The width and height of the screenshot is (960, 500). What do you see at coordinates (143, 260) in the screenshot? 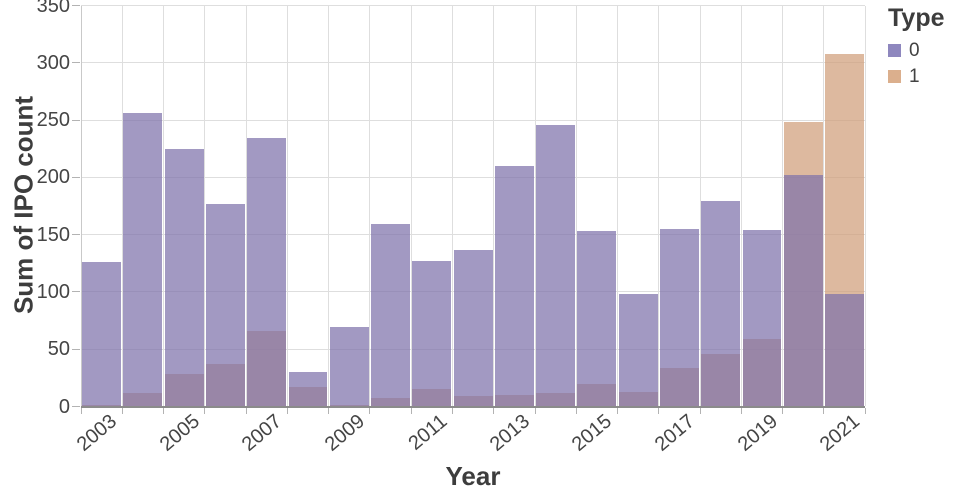
I see `bar-type0-2004` at bounding box center [143, 260].